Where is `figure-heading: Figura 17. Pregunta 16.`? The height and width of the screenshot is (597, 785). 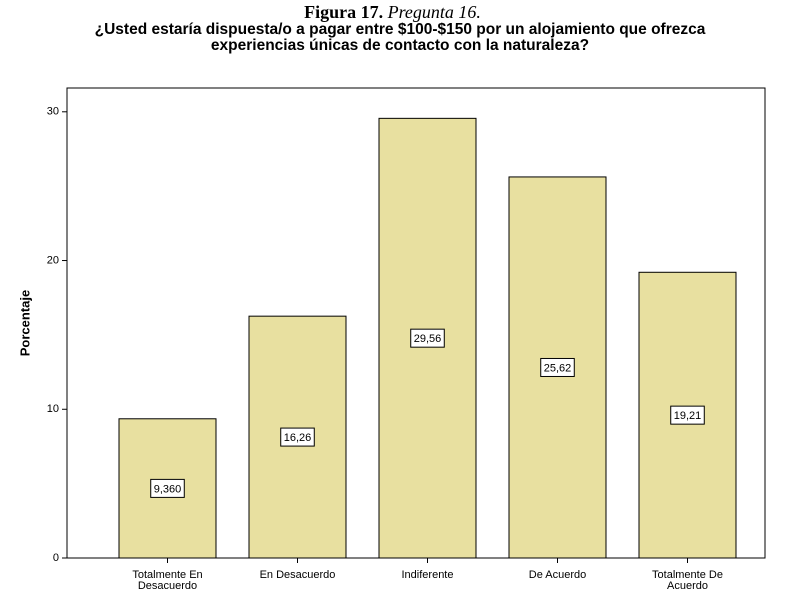 figure-heading: Figura 17. Pregunta 16. is located at coordinates (392, 12).